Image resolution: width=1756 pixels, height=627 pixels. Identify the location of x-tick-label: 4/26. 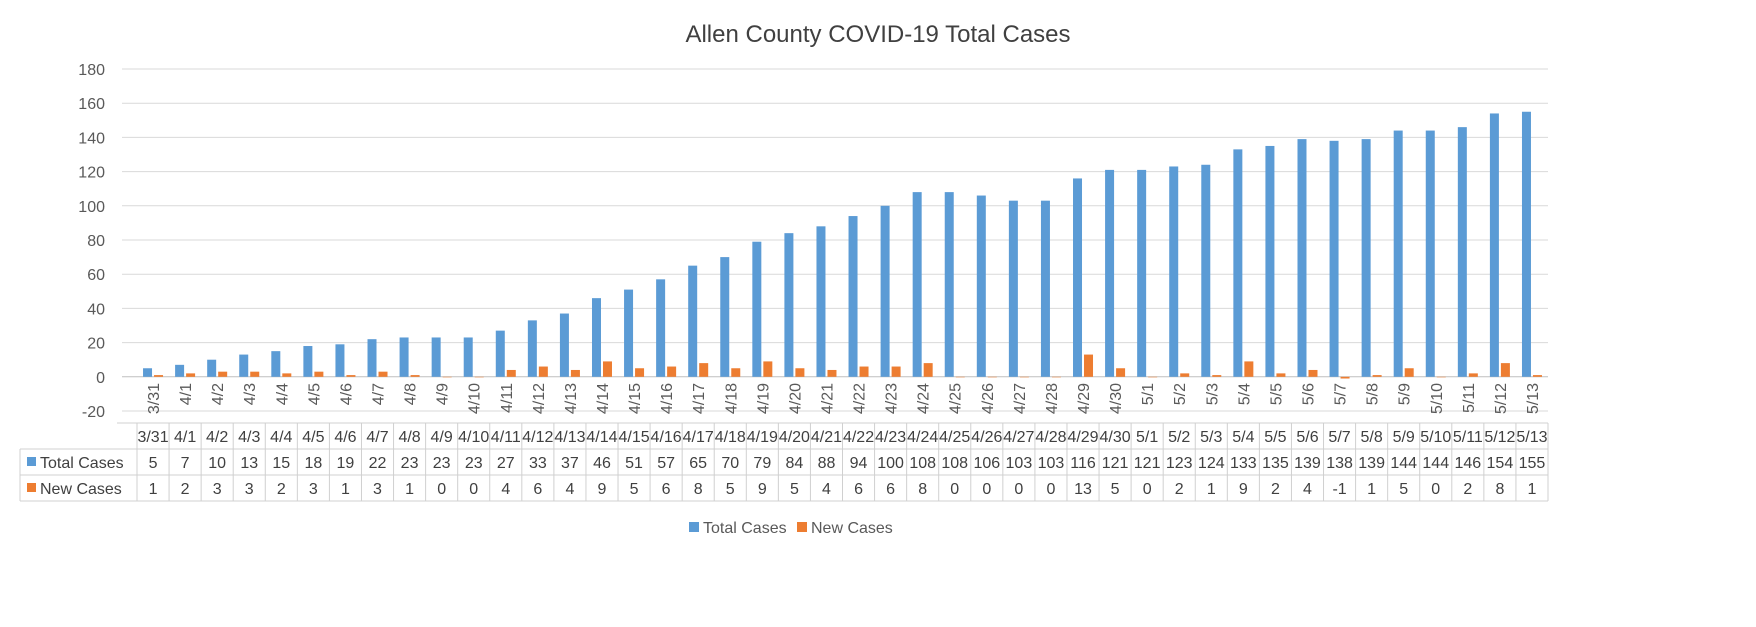
(988, 398).